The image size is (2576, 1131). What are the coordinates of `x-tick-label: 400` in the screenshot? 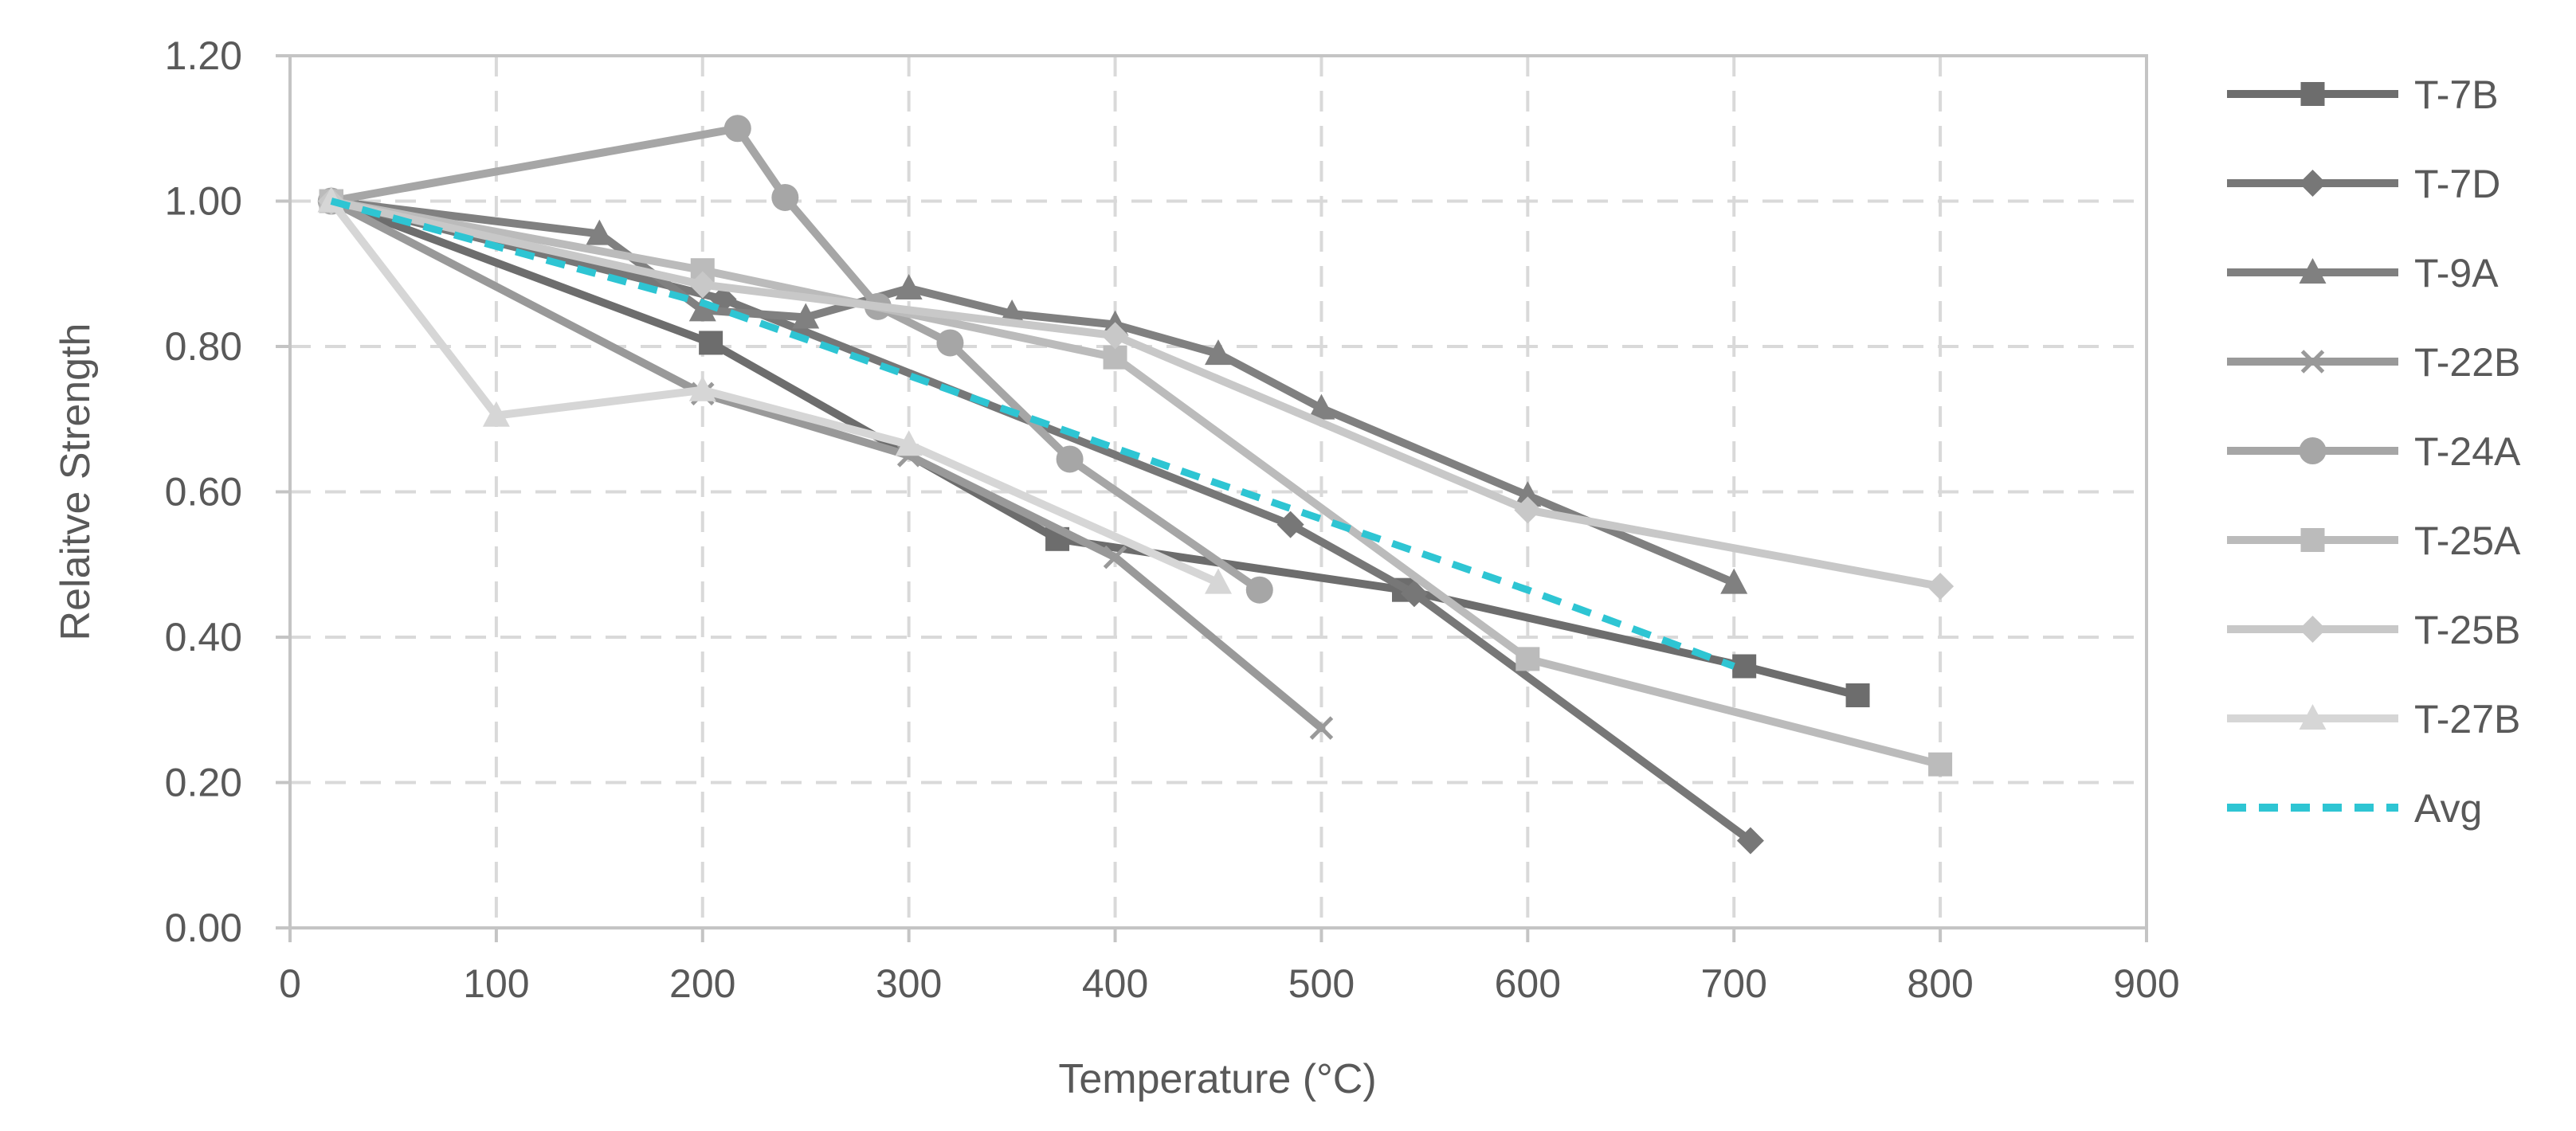 It's located at (1115, 984).